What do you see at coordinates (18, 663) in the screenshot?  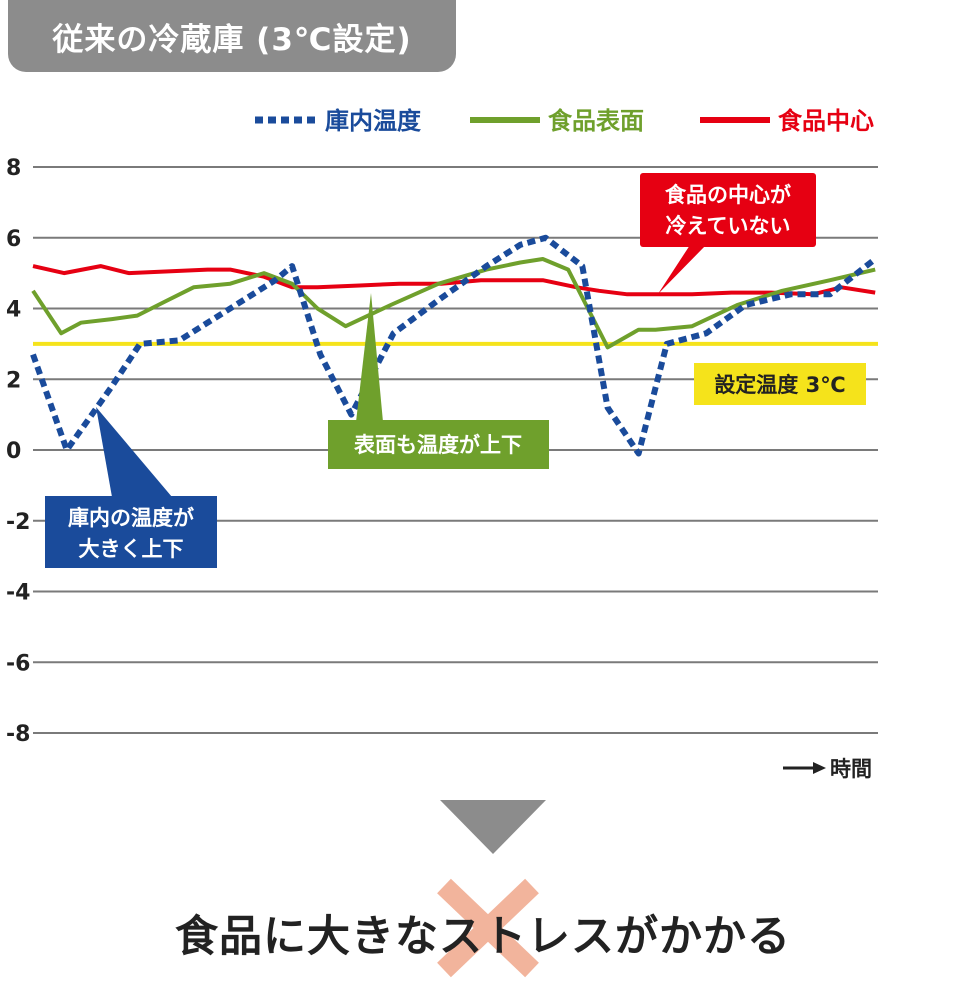 I see `y-tick-label: -6` at bounding box center [18, 663].